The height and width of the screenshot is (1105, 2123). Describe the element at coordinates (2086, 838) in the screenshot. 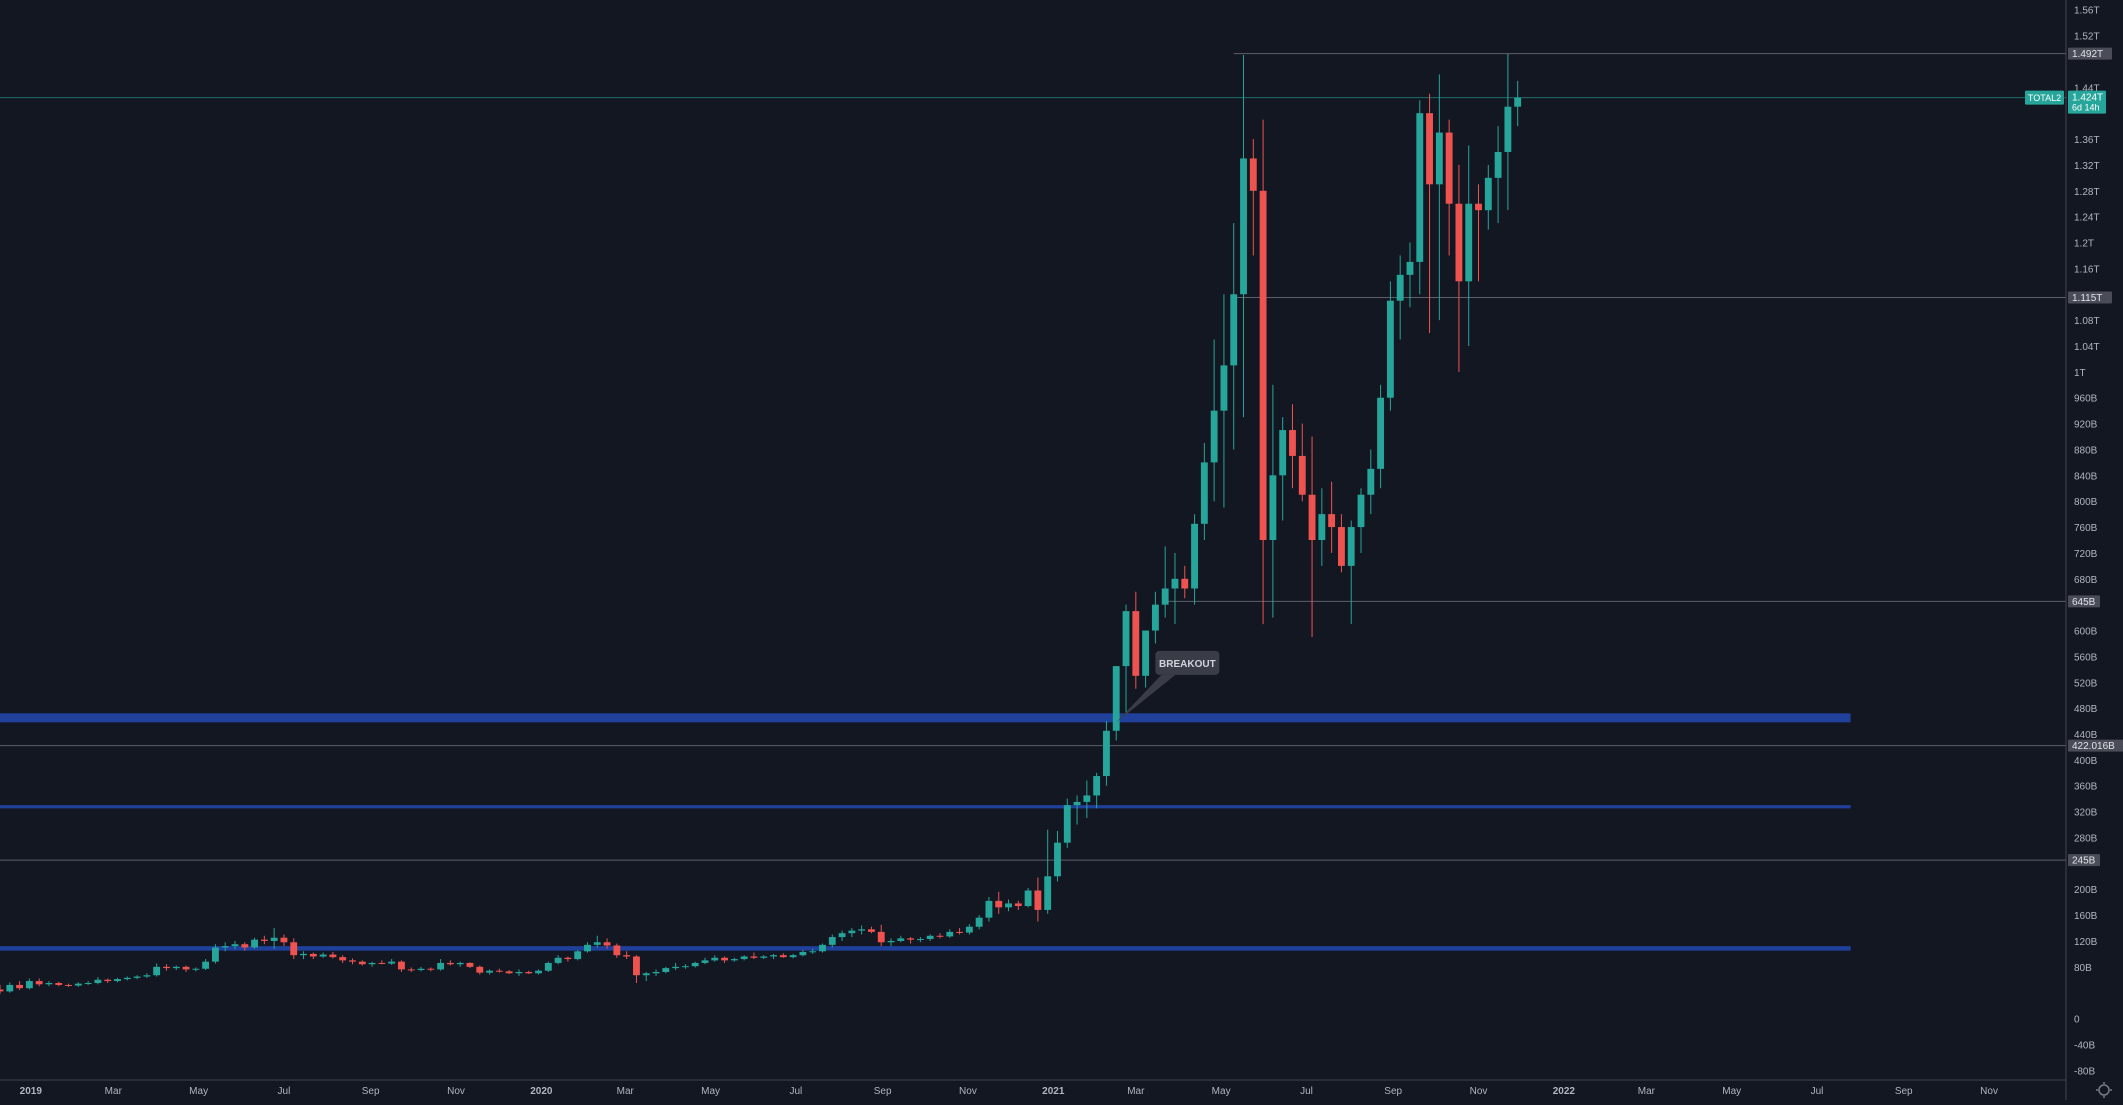

I see `price-tick-label: 280B` at that location.